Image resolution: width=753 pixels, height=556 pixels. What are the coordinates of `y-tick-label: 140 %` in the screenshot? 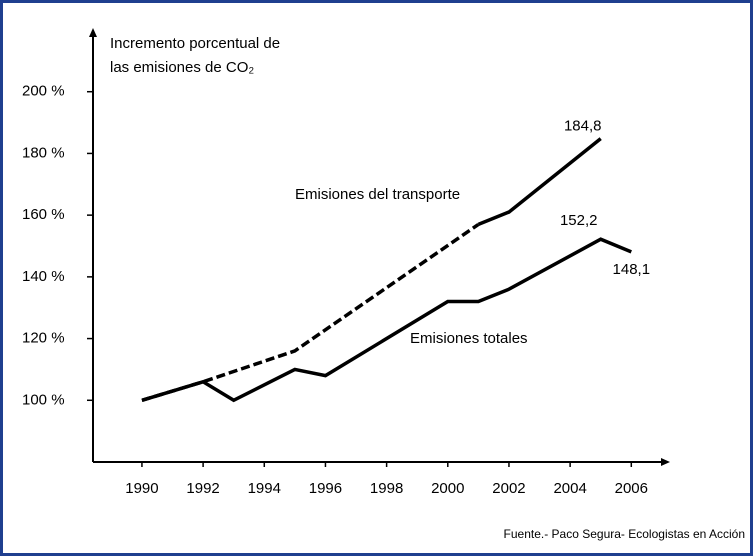 It's located at (43, 276).